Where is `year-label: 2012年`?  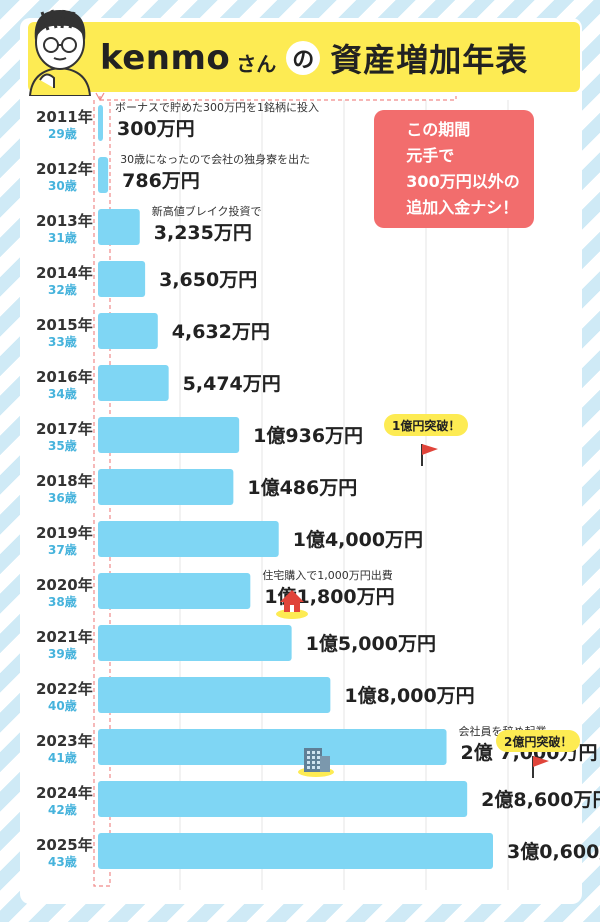 year-label: 2012年 is located at coordinates (64, 169).